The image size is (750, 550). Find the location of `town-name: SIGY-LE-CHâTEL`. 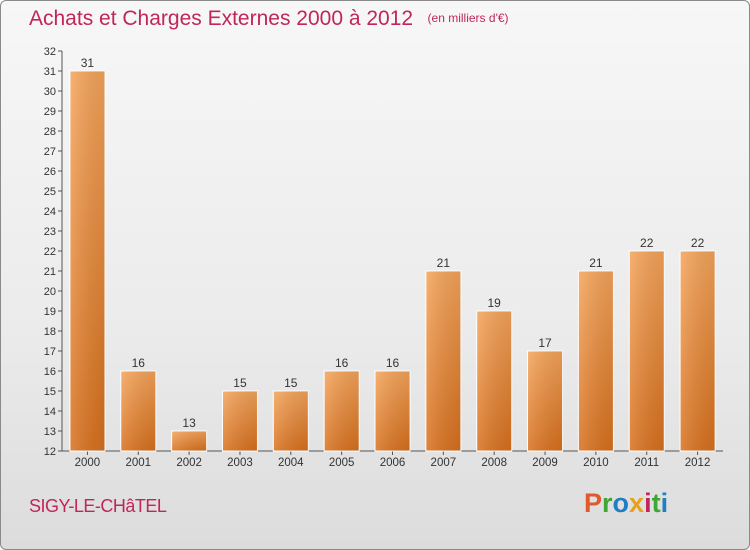

town-name: SIGY-LE-CHâTEL is located at coordinates (98, 506).